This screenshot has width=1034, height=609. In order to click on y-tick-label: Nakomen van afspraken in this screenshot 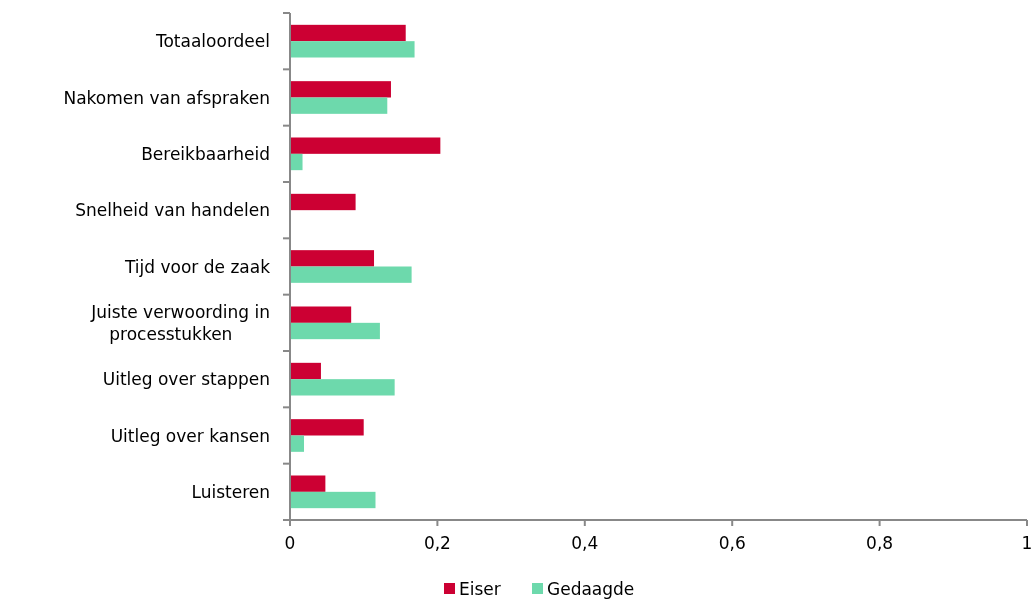, I will do `click(166, 97)`.